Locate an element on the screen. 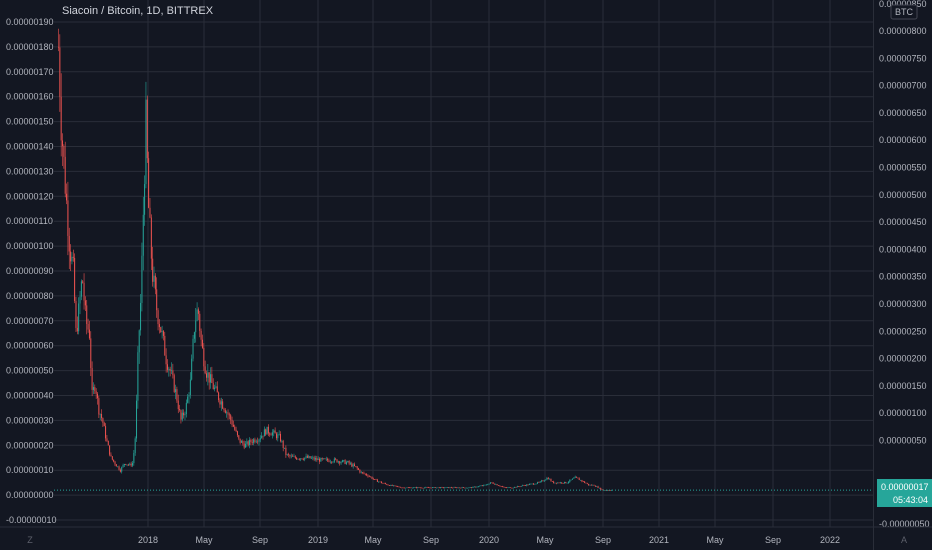  right-axis-label: 0.00000750 is located at coordinates (903, 58).